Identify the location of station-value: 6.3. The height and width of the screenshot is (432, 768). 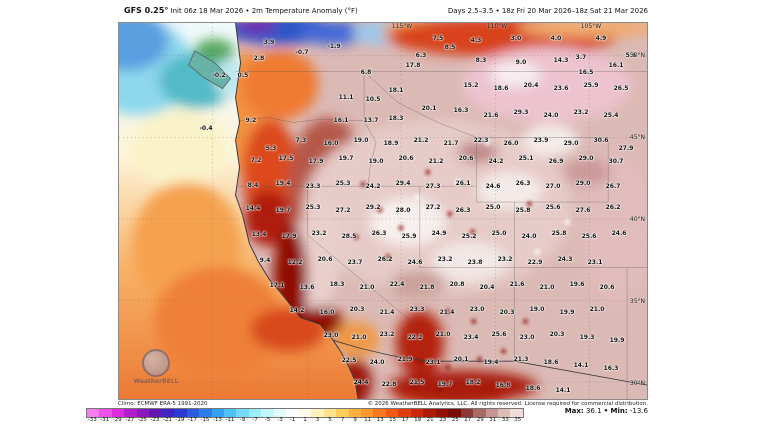
(421, 55).